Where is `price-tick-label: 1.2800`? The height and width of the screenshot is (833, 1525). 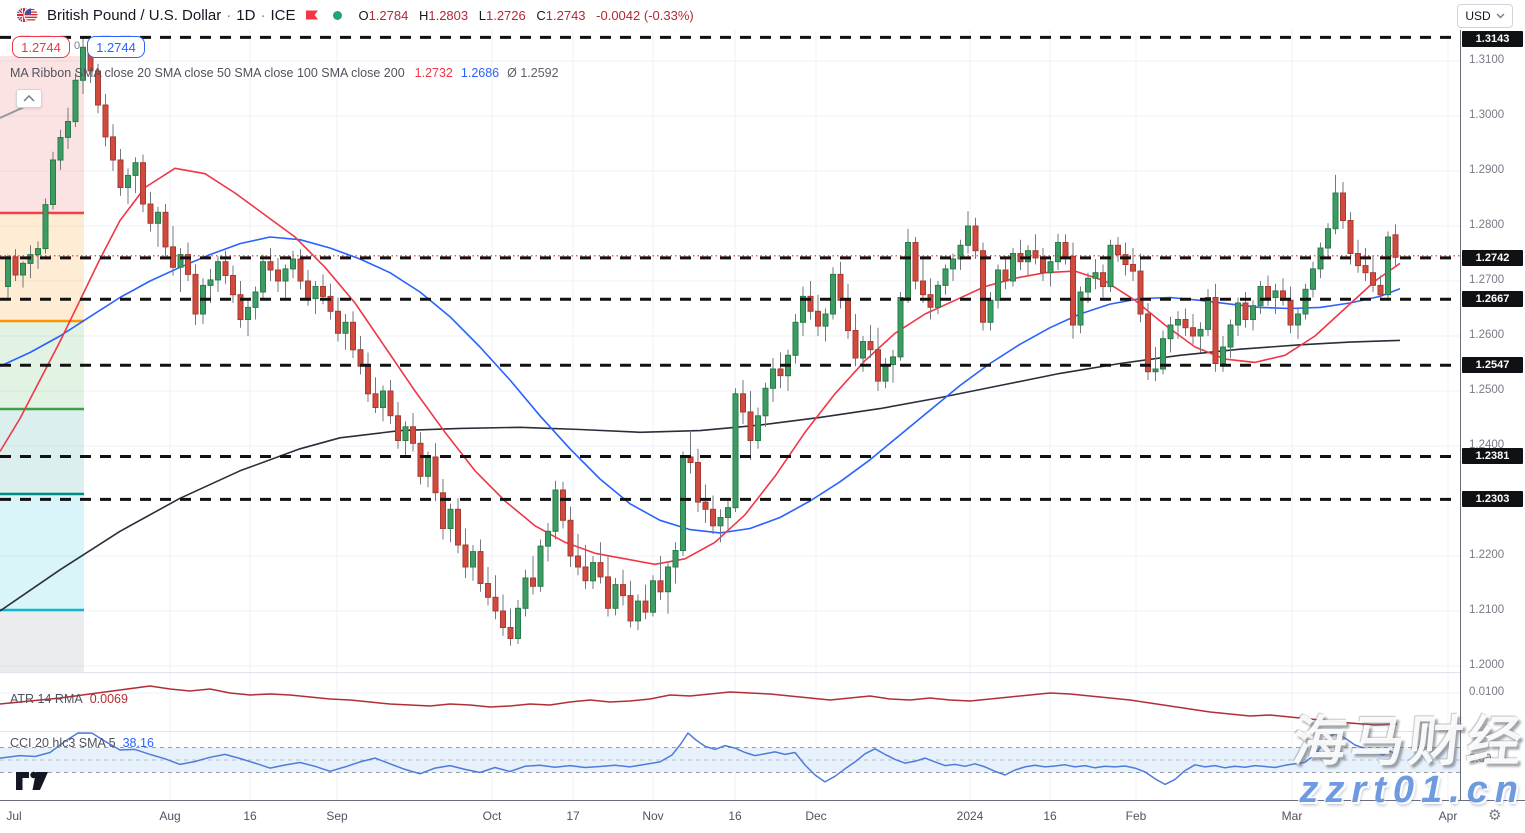
price-tick-label: 1.2800 is located at coordinates (1487, 225).